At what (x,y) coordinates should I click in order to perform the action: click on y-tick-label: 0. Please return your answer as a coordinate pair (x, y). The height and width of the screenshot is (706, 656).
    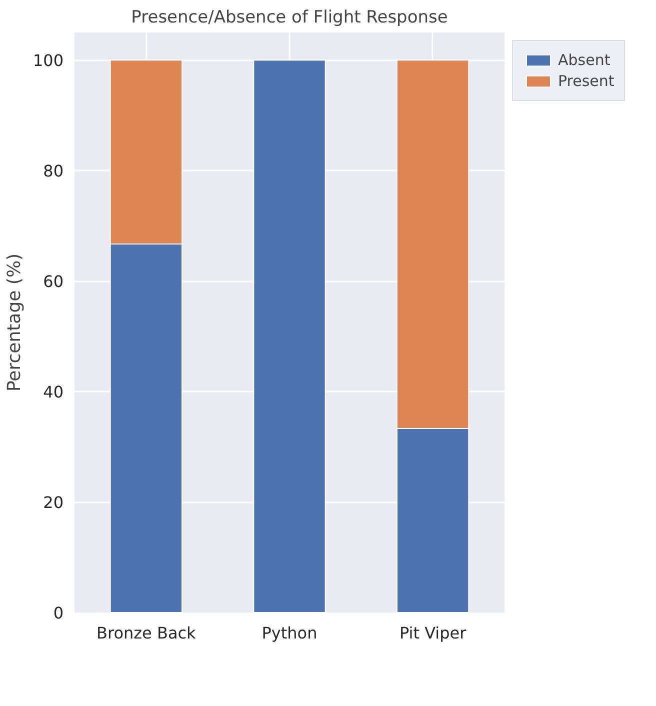
    Looking at the image, I should click on (58, 613).